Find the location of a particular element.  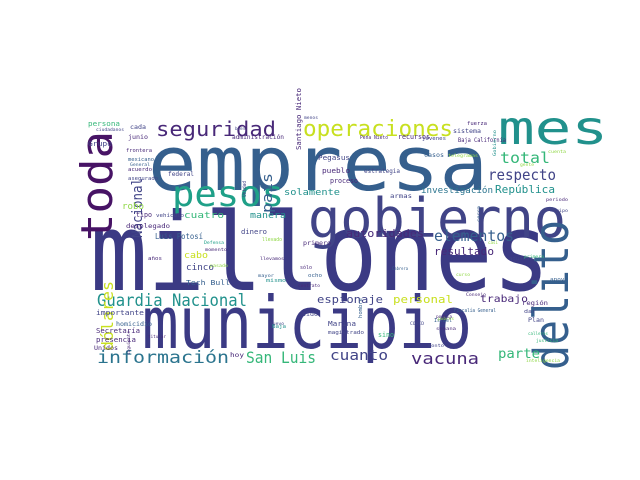

word-dolares: dólares is located at coordinates (107, 316).